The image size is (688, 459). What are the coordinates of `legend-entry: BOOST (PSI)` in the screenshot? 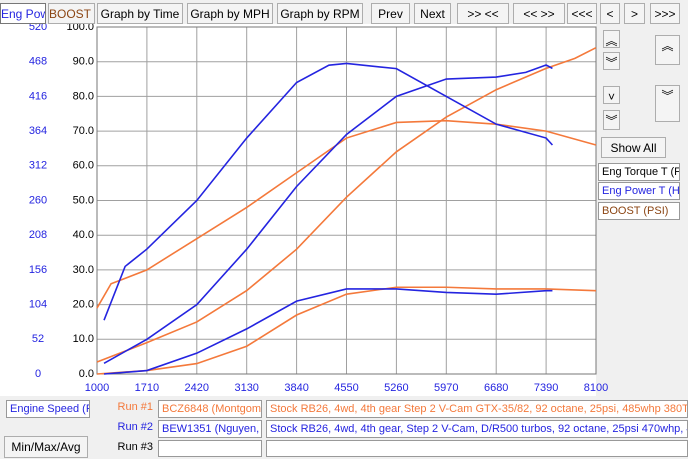 It's located at (639, 211).